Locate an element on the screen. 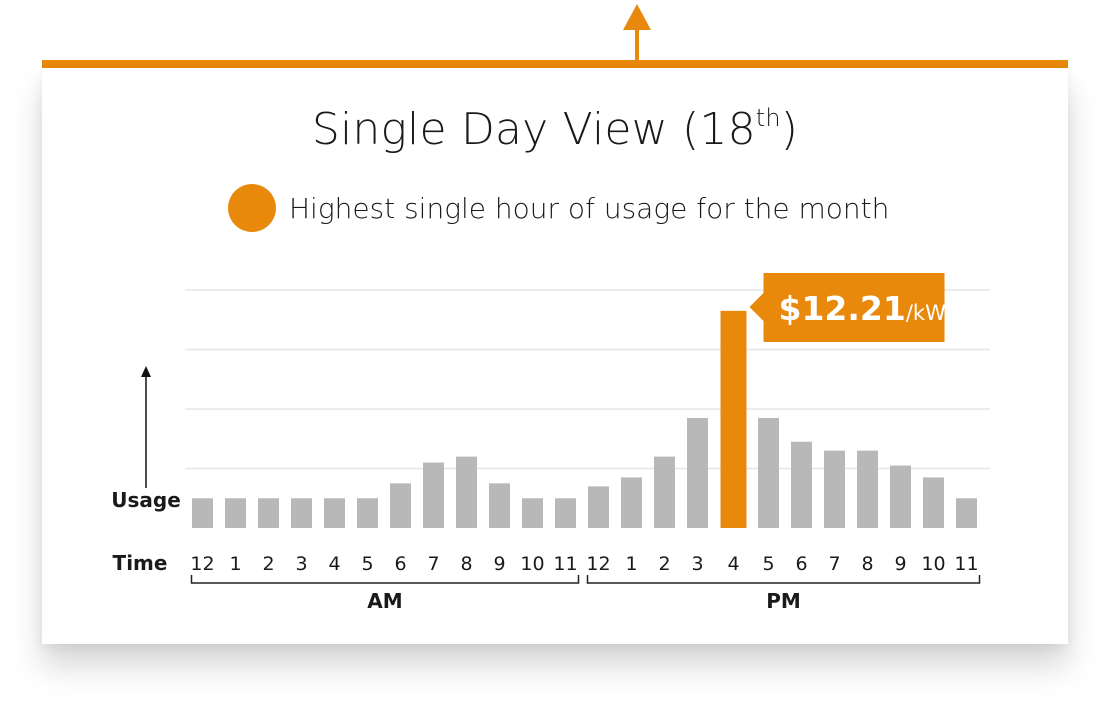 The height and width of the screenshot is (720, 1110). price-callout is located at coordinates (854, 307).